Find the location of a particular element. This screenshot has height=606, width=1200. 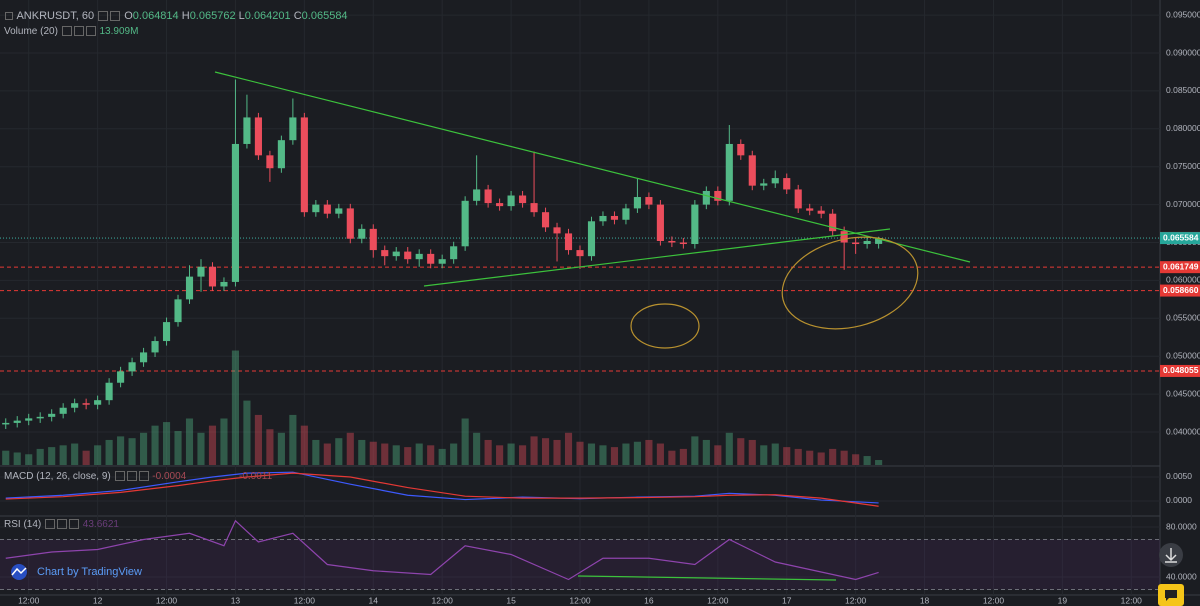

price-label-box is located at coordinates (1180, 267).